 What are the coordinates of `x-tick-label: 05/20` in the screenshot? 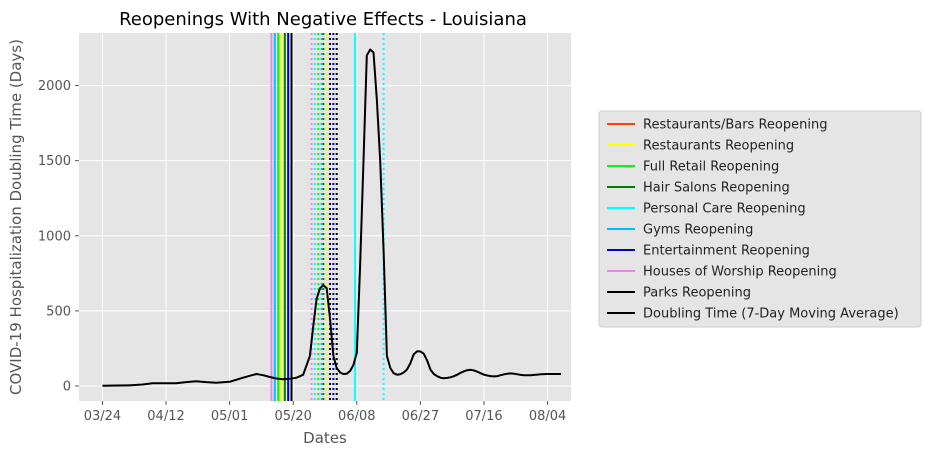 It's located at (292, 416).